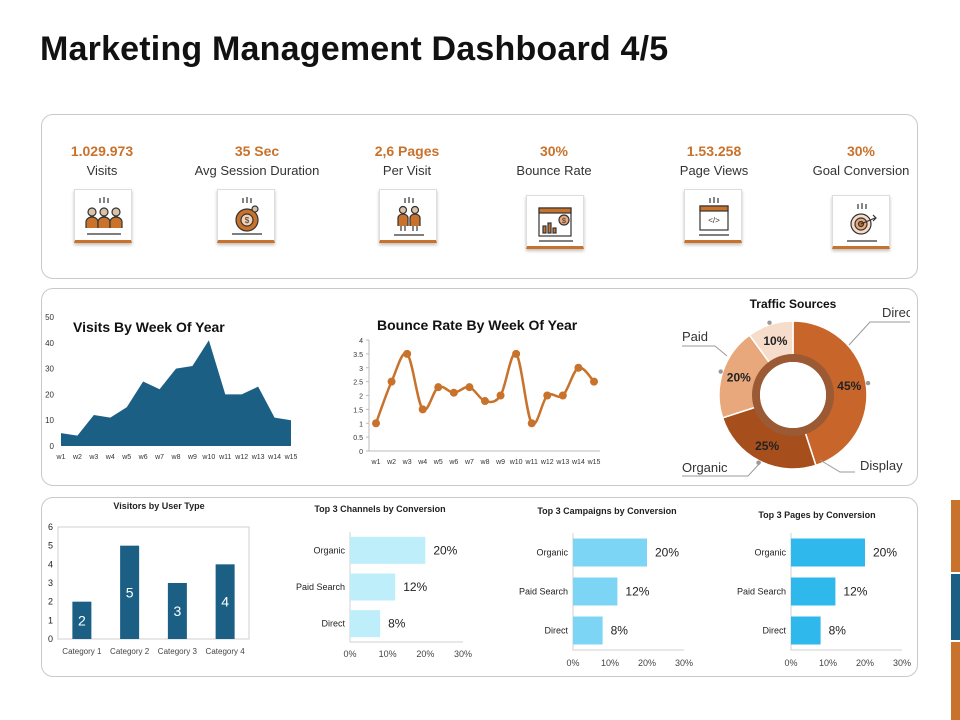 This screenshot has height=720, width=960. Describe the element at coordinates (554, 151) in the screenshot. I see `kpi-value: 30%` at that location.